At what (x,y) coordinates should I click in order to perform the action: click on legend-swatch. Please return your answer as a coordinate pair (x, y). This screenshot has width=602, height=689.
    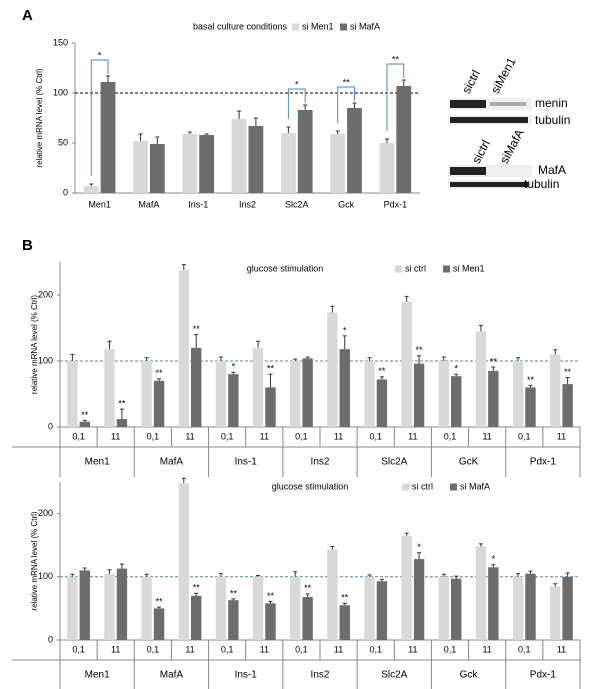
    Looking at the image, I should click on (398, 269).